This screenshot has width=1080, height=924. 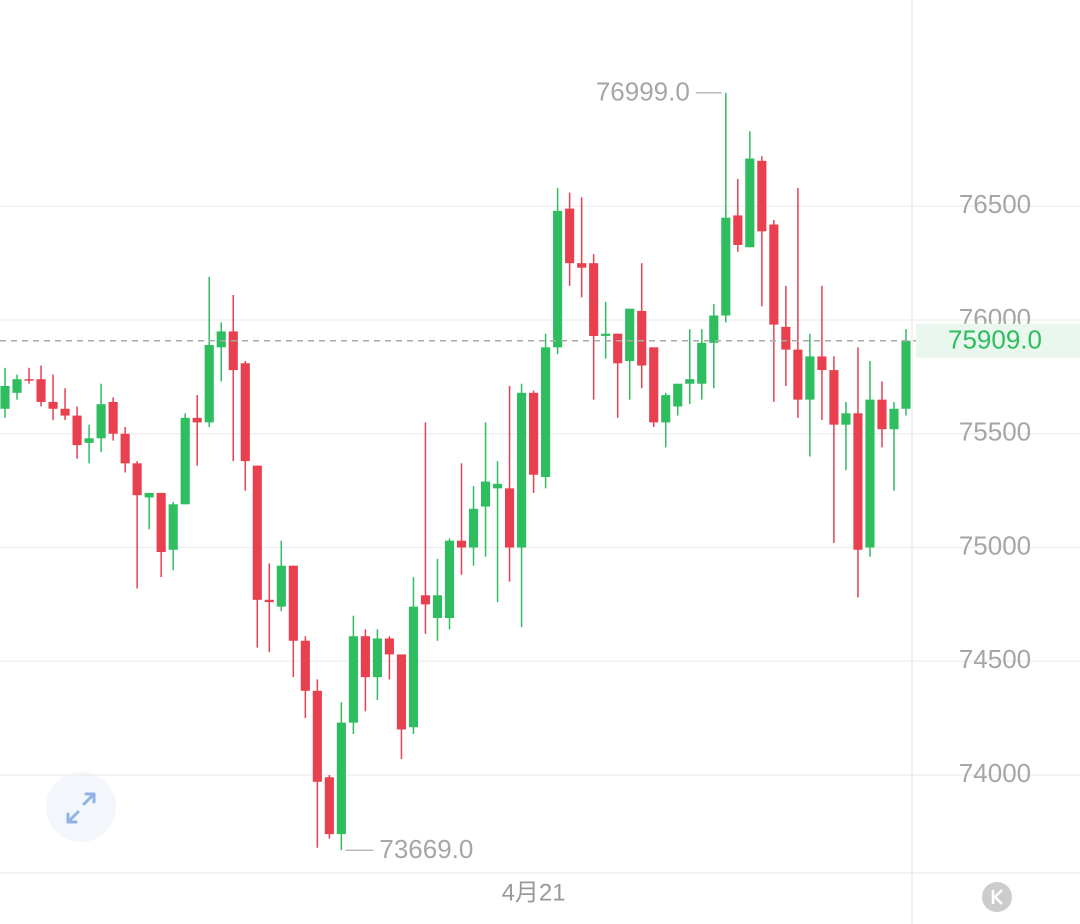 What do you see at coordinates (995, 432) in the screenshot?
I see `y-tick-label: 75500` at bounding box center [995, 432].